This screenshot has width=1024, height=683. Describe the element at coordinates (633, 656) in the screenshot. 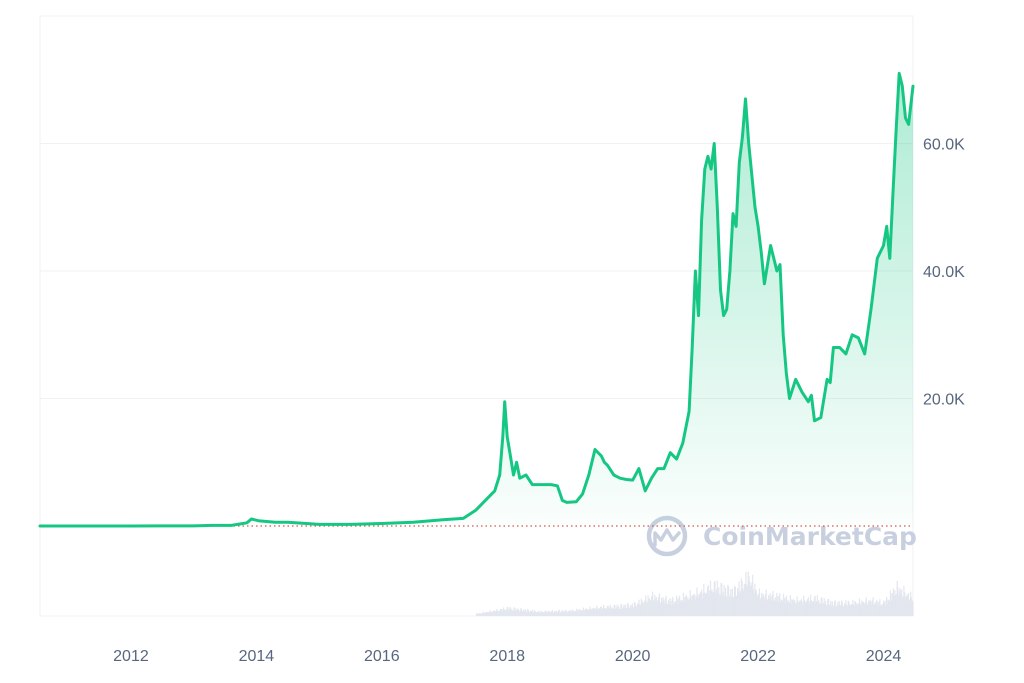

I see `x-tick-label: 2020` at that location.